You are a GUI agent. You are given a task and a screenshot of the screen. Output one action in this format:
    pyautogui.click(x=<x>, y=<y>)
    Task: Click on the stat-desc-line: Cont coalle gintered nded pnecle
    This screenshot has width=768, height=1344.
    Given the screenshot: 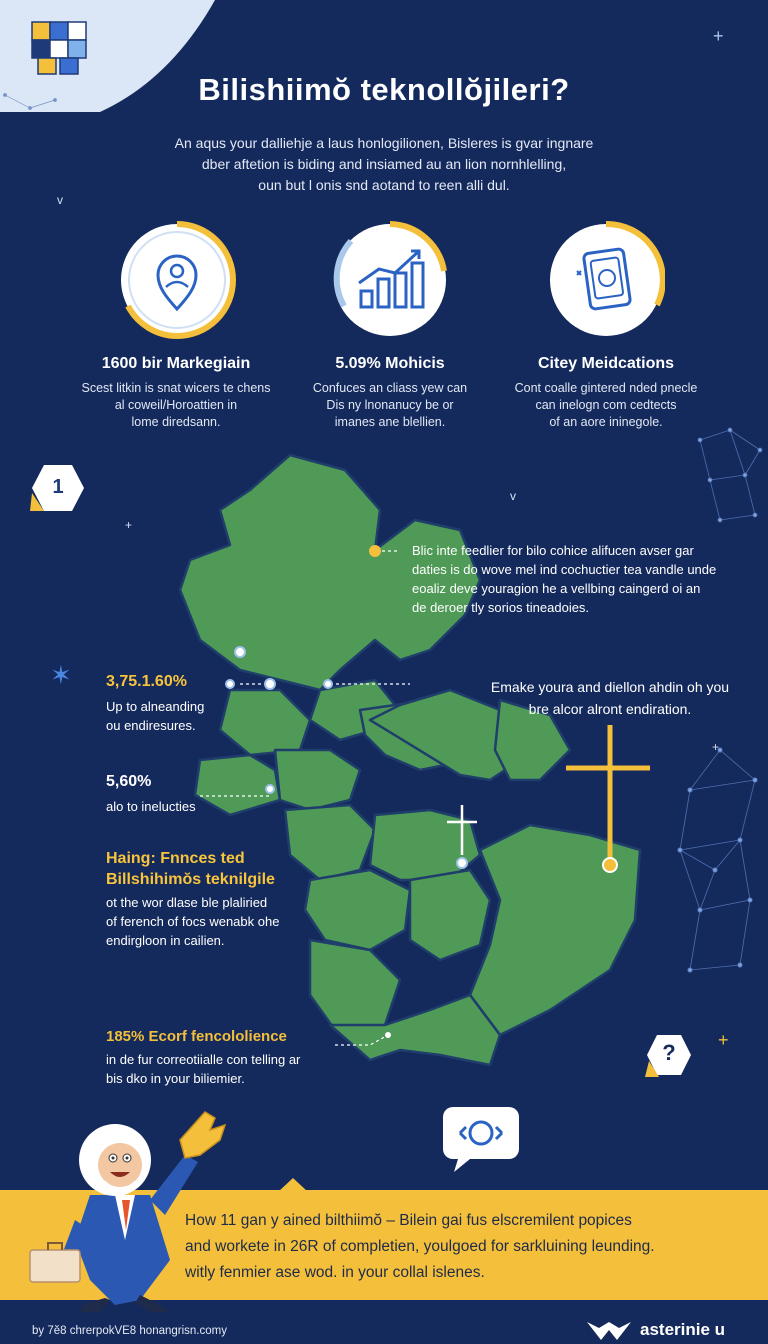 What is the action you would take?
    pyautogui.click(x=606, y=388)
    